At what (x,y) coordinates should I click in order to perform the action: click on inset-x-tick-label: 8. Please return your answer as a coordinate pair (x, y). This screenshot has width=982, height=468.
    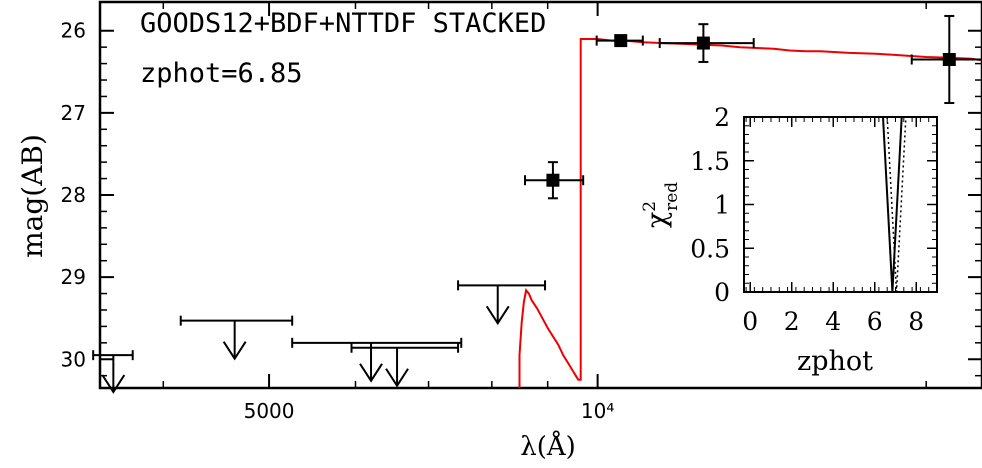
    Looking at the image, I should click on (916, 321).